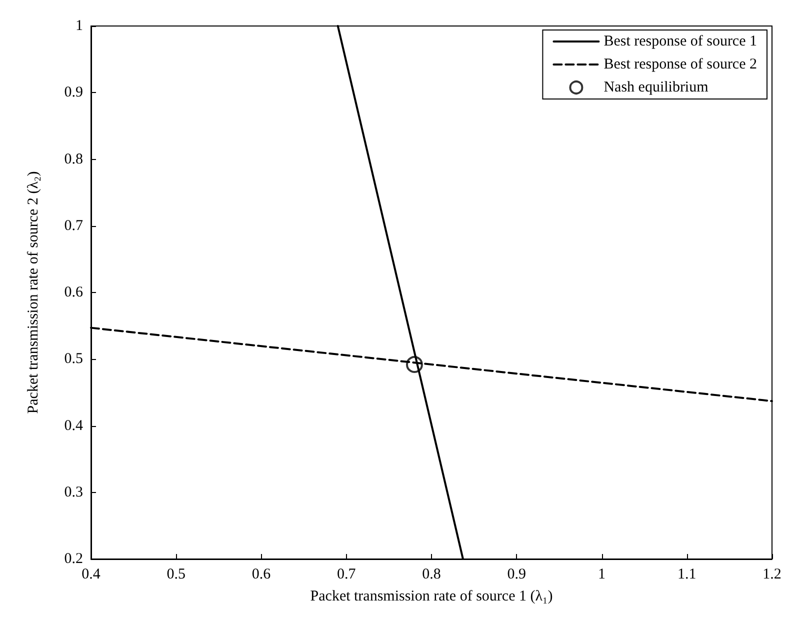 This screenshot has width=795, height=629. What do you see at coordinates (74, 226) in the screenshot?
I see `y-tick-label: 0.7` at bounding box center [74, 226].